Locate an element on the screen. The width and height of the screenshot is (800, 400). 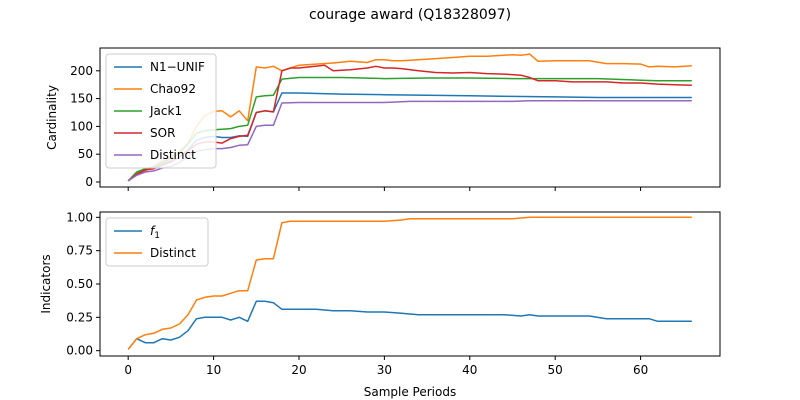
x-tick-label-20: 20 is located at coordinates (298, 370).